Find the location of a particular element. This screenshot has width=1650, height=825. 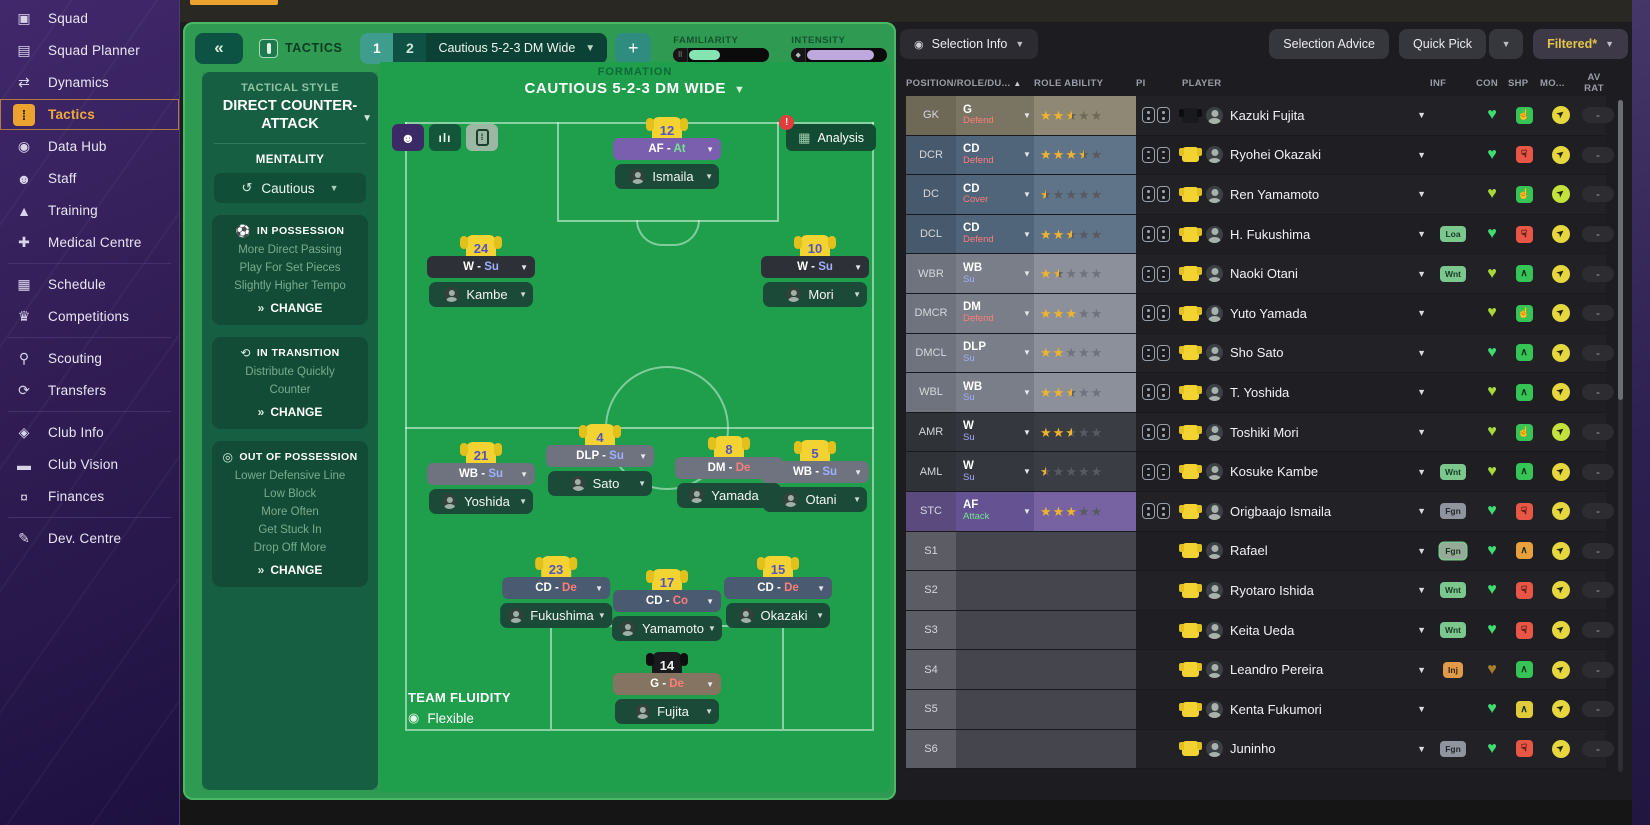

quick-pick-button: Quick Pick is located at coordinates (1443, 44).